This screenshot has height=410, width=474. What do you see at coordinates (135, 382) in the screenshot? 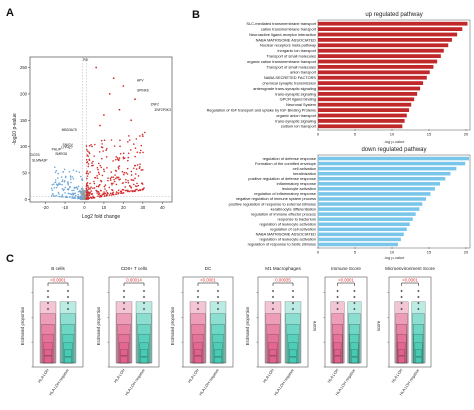
I see `boxen-x-category: HLA LOH negative` at bounding box center [135, 382].